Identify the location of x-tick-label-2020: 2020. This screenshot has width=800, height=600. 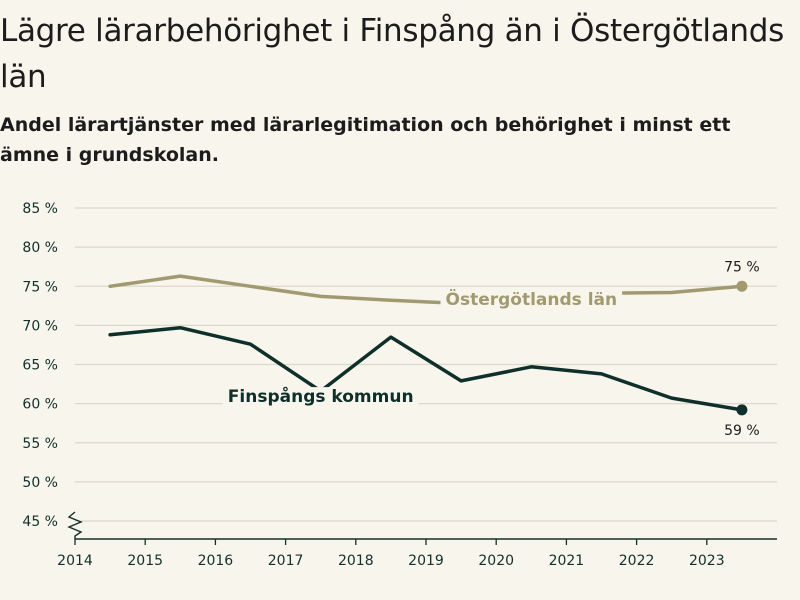
(496, 561).